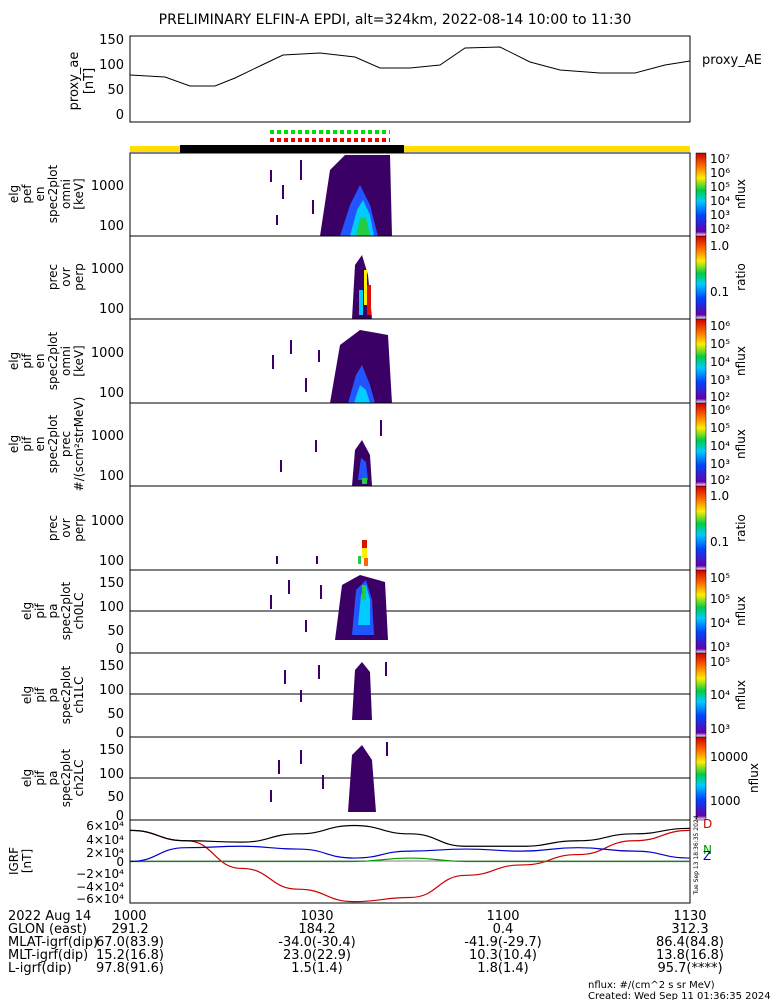 The image size is (775, 1000). Describe the element at coordinates (503, 968) in the screenshot. I see `row-value: 1.8(1.4)` at that location.